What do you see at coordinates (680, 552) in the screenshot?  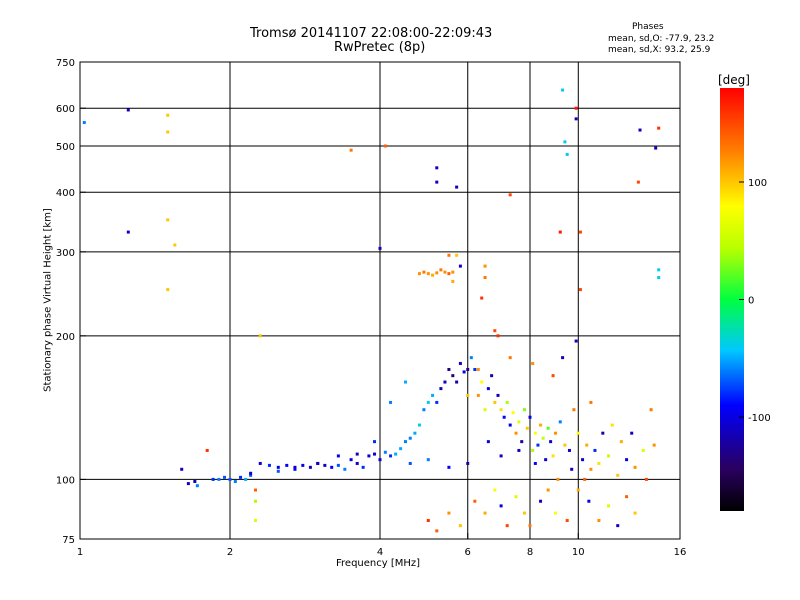 I see `x-tick-label: 16` at bounding box center [680, 552].